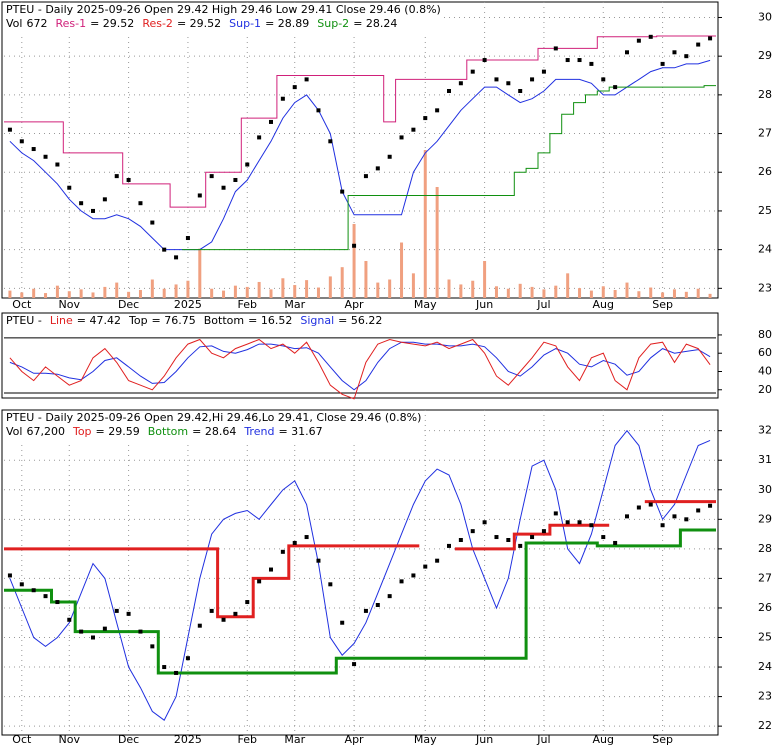 The height and width of the screenshot is (745, 780). What do you see at coordinates (765, 370) in the screenshot?
I see `y-tick-label: 40` at bounding box center [765, 370].